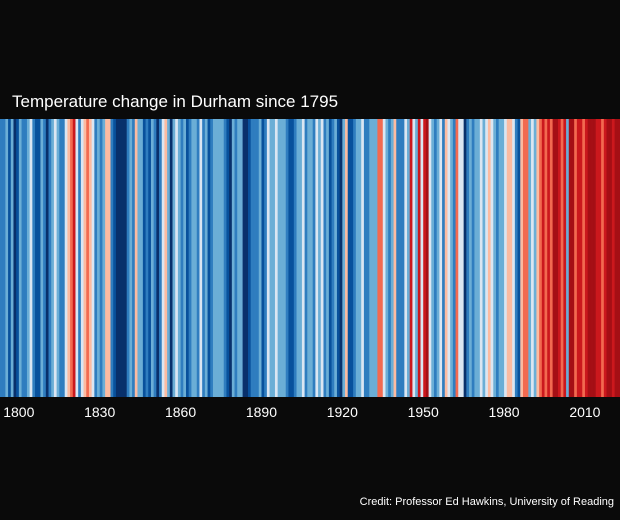  I want to click on stripe-1997, so click(546, 258).